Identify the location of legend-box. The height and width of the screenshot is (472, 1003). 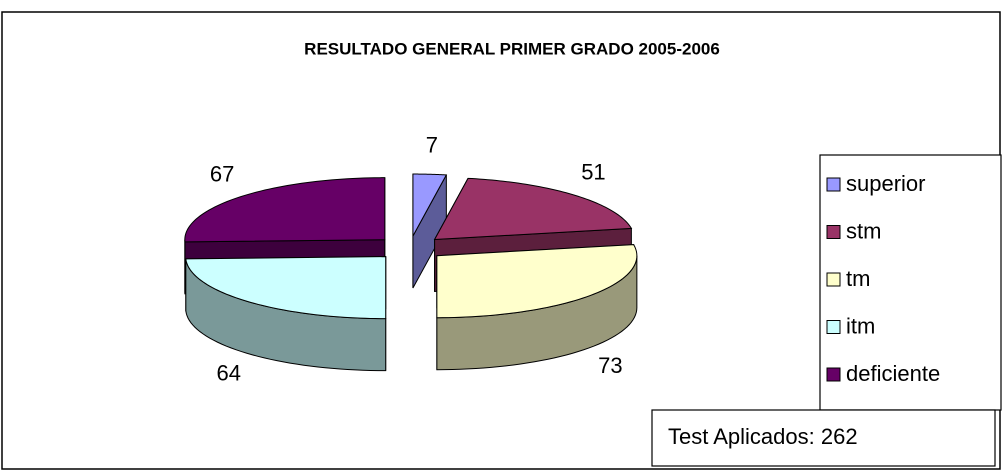
(910, 282).